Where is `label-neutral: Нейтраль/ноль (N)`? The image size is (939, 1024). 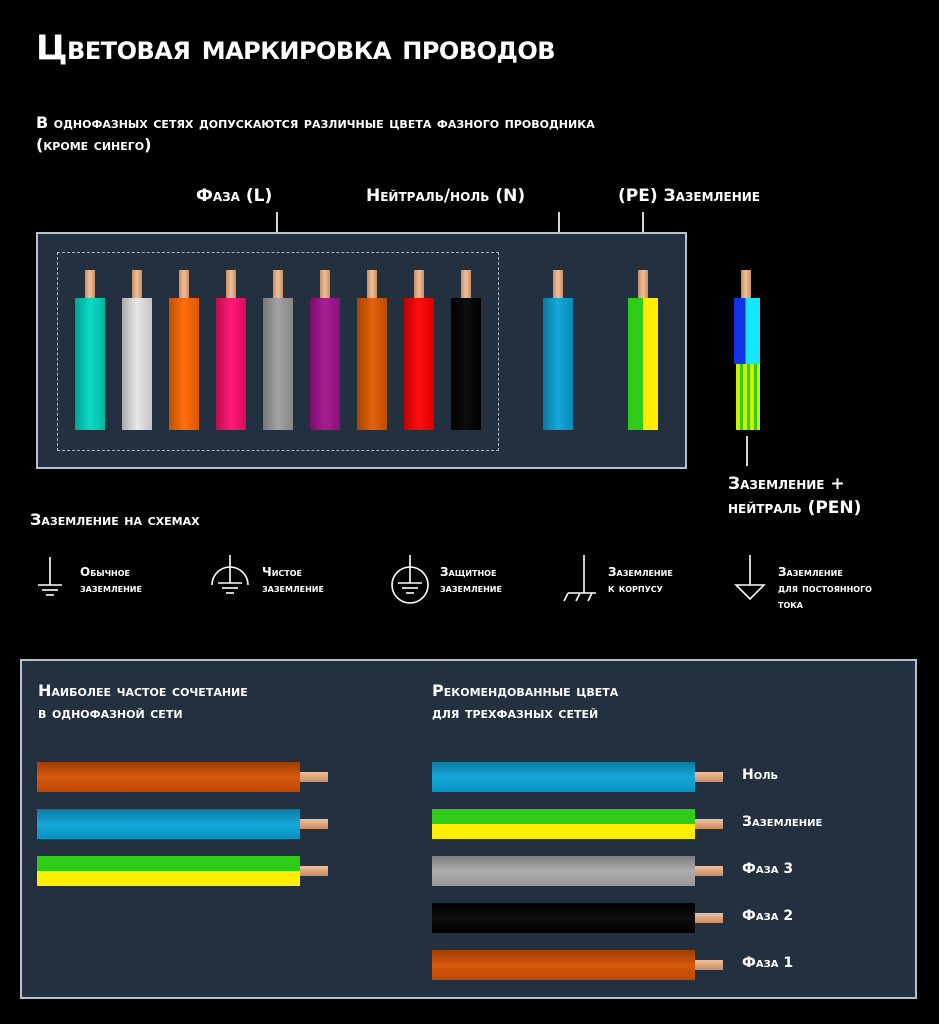
label-neutral: Нейтраль/ноль (N) is located at coordinates (446, 196).